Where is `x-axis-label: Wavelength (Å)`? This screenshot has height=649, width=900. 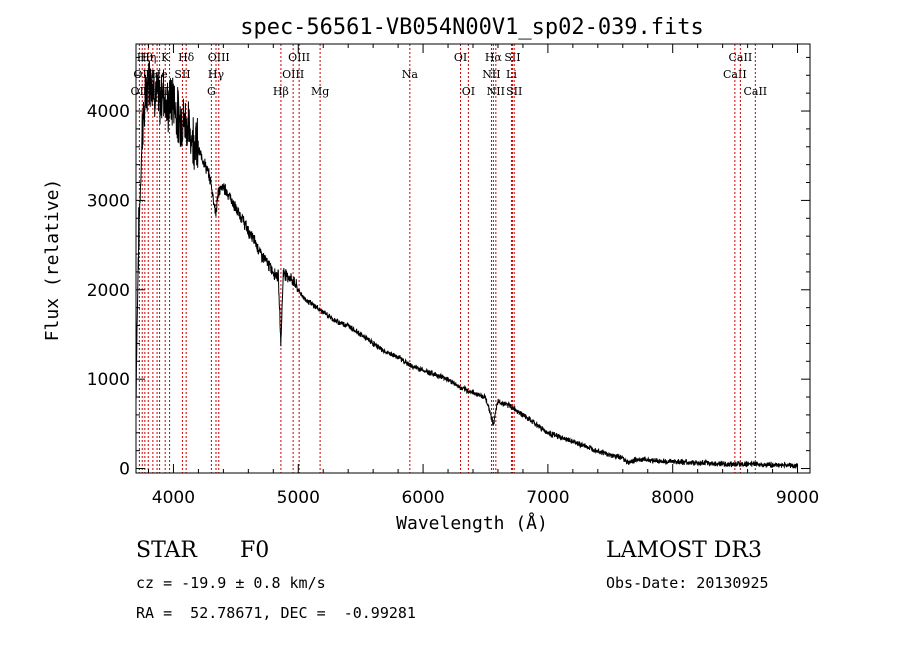 x-axis-label: Wavelength (Å) is located at coordinates (472, 523).